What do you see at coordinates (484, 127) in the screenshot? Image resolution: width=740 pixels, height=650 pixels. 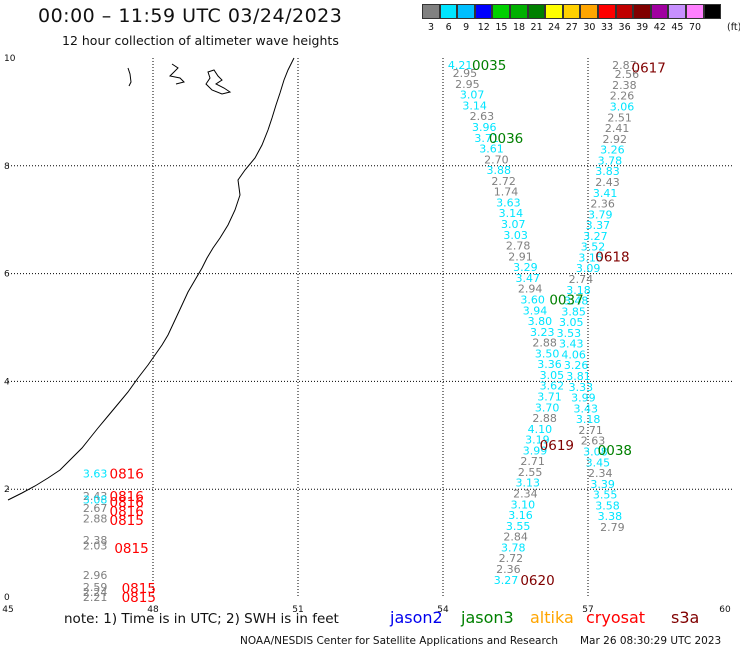 I see `wave-height-label: 3.96` at bounding box center [484, 127].